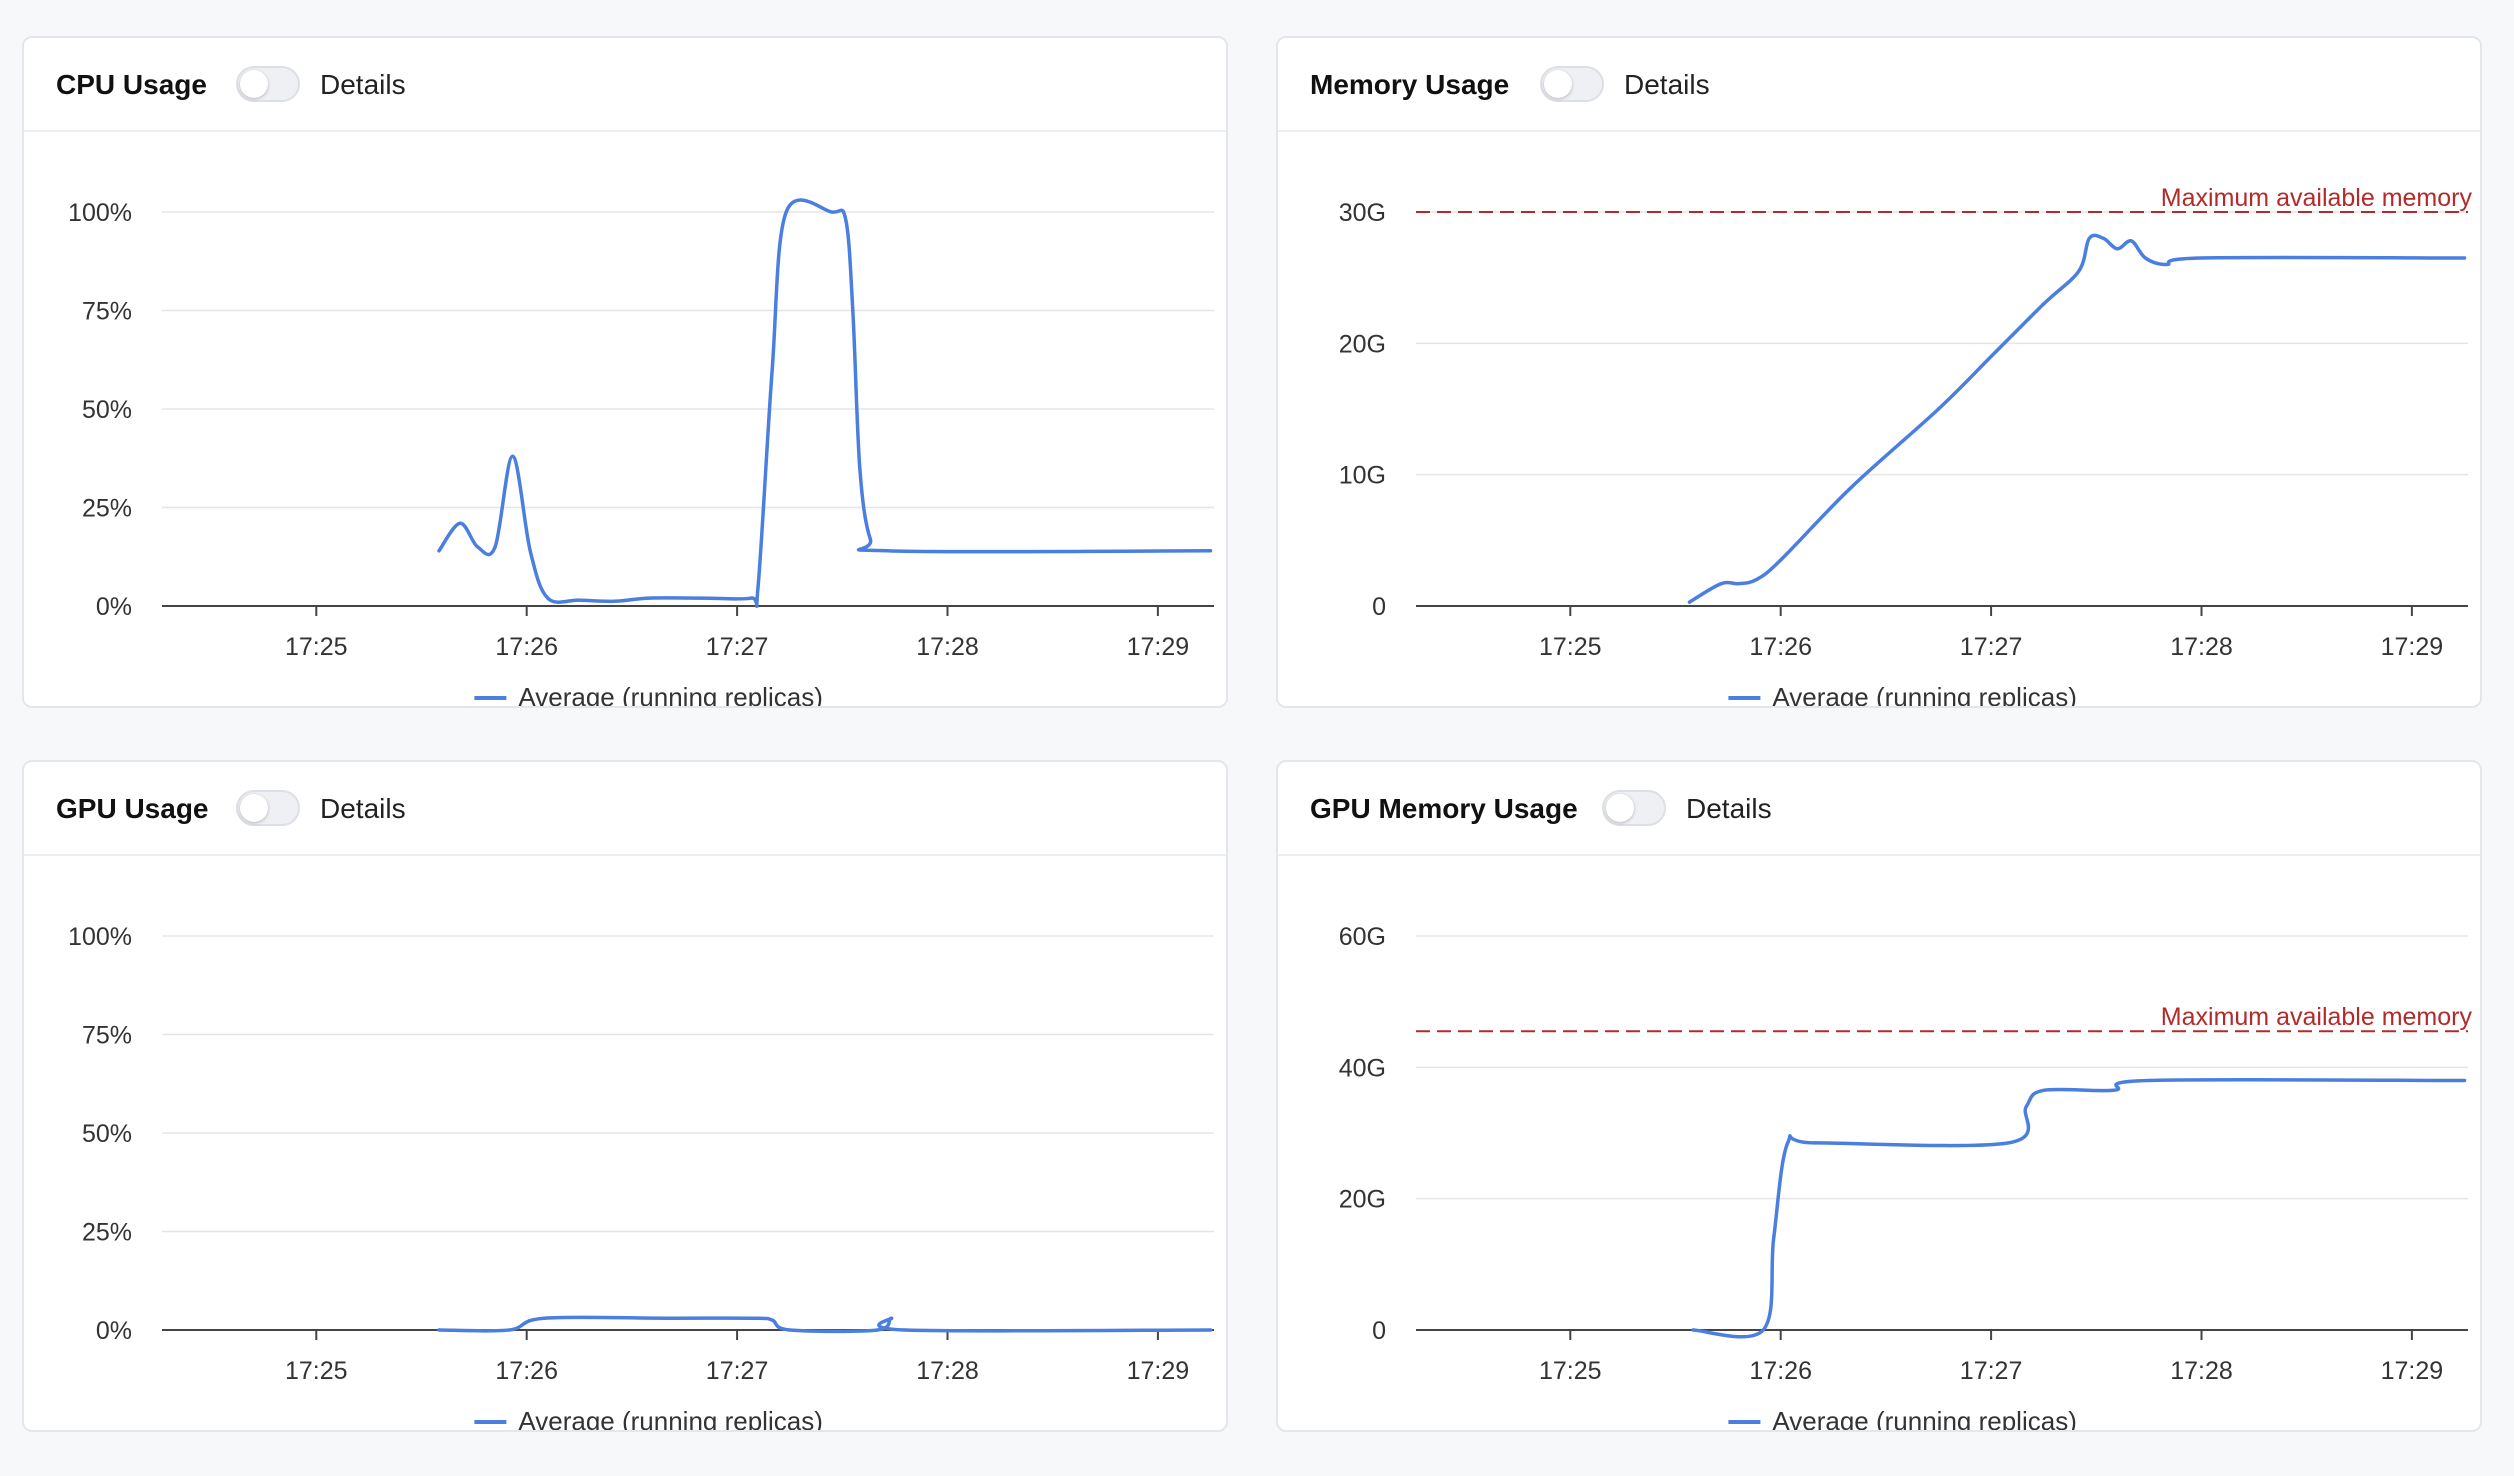 The image size is (2514, 1476). Describe the element at coordinates (131, 84) in the screenshot. I see `panel-title: CPU Usage` at that location.